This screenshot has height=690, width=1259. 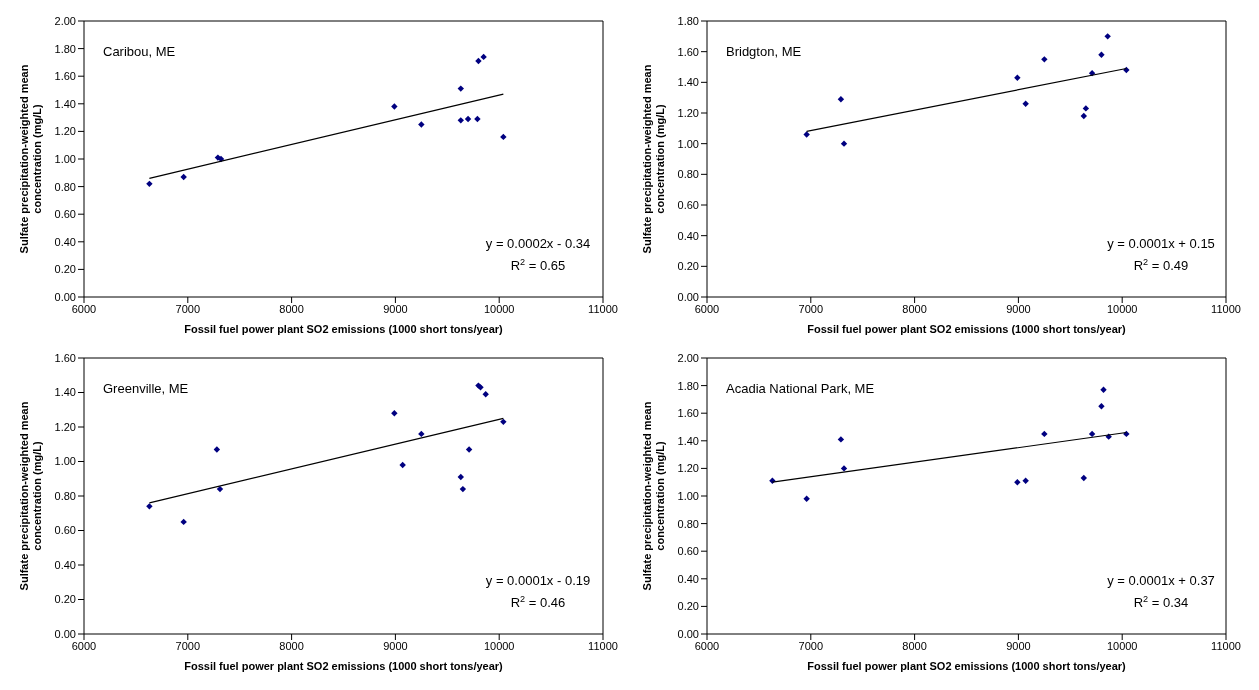 I want to click on annotation: Acadia National Park, ME, so click(x=800, y=388).